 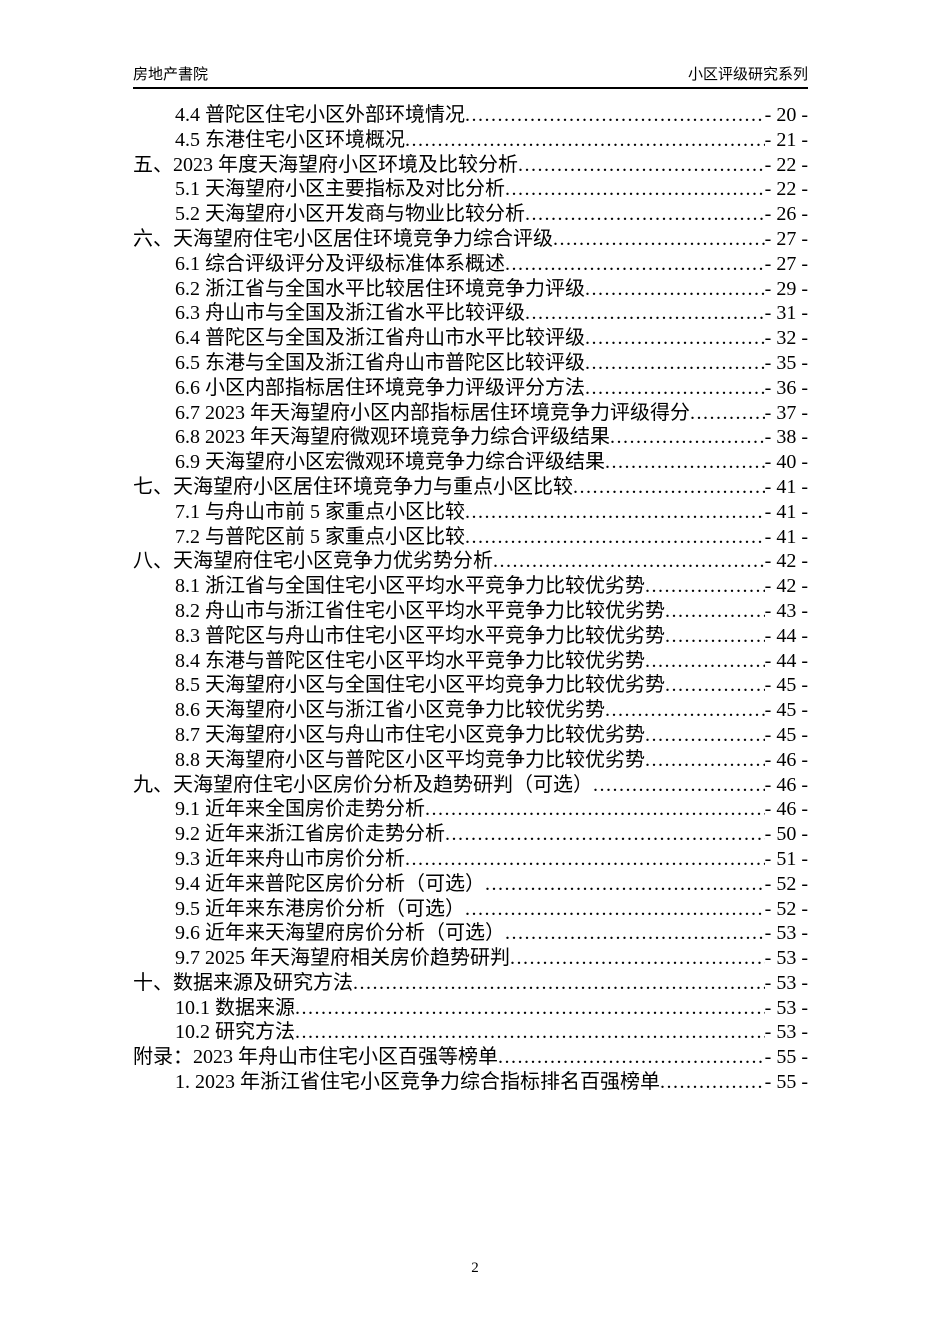 I want to click on toc-entry-label: 5.1 天海望府小区主要指标及对比分析, so click(x=340, y=189).